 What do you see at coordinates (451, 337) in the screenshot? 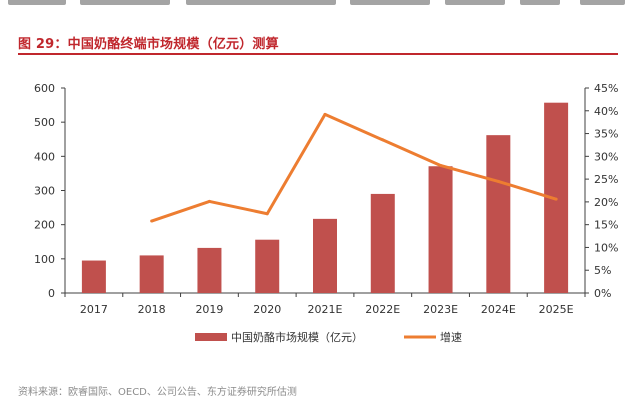
I see `legend-line-label: 增速` at bounding box center [451, 337].